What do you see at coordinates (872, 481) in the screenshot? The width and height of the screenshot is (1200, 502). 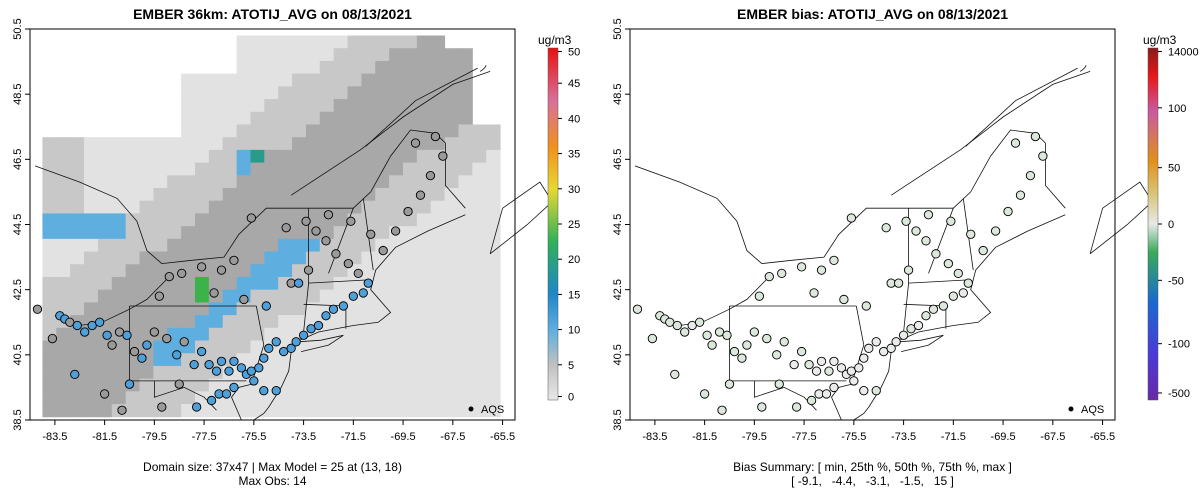 I see `right-footer-line2: [ -9.1, -4.4, -3.1, -1.5, 15 ]` at bounding box center [872, 481].